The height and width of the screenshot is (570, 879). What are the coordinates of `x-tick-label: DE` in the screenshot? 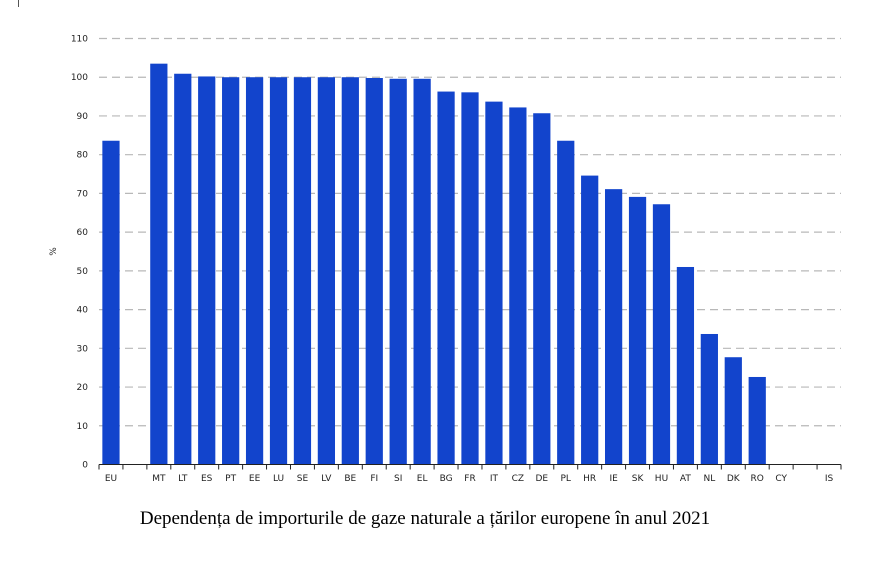 It's located at (541, 479).